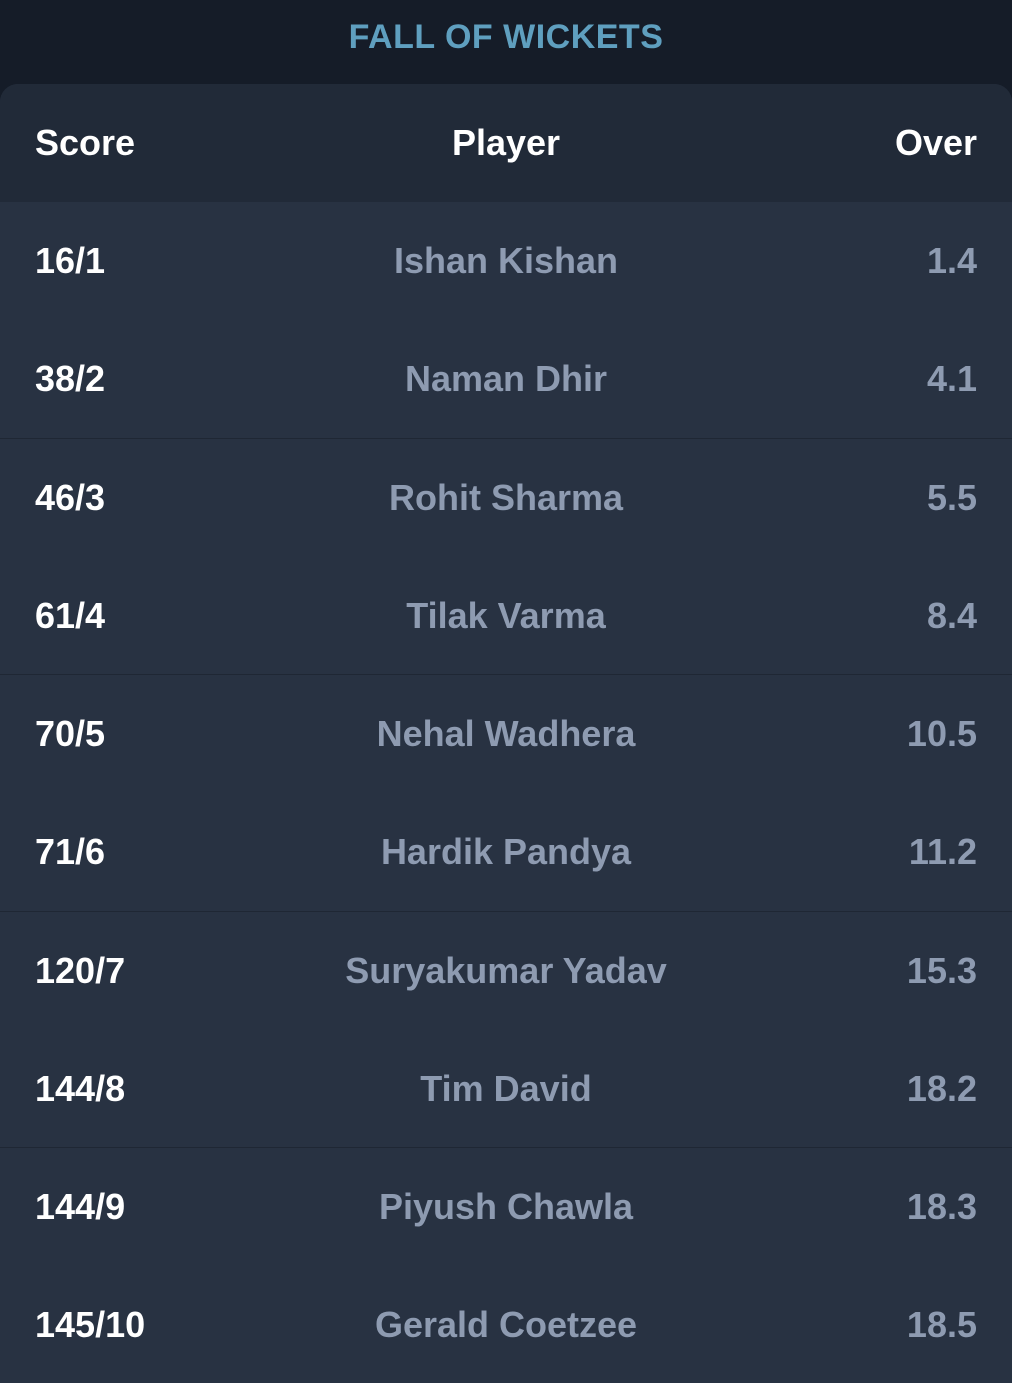 The width and height of the screenshot is (1012, 1383). Describe the element at coordinates (951, 497) in the screenshot. I see `over-cell: 5.5` at that location.